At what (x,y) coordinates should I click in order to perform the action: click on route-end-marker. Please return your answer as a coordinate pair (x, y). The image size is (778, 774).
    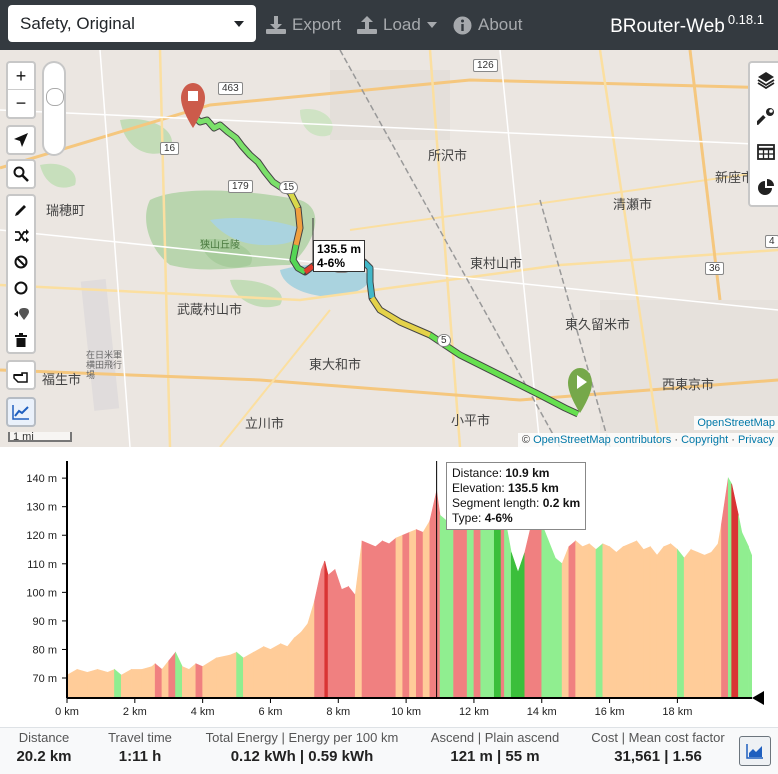
    Looking at the image, I should click on (580, 390).